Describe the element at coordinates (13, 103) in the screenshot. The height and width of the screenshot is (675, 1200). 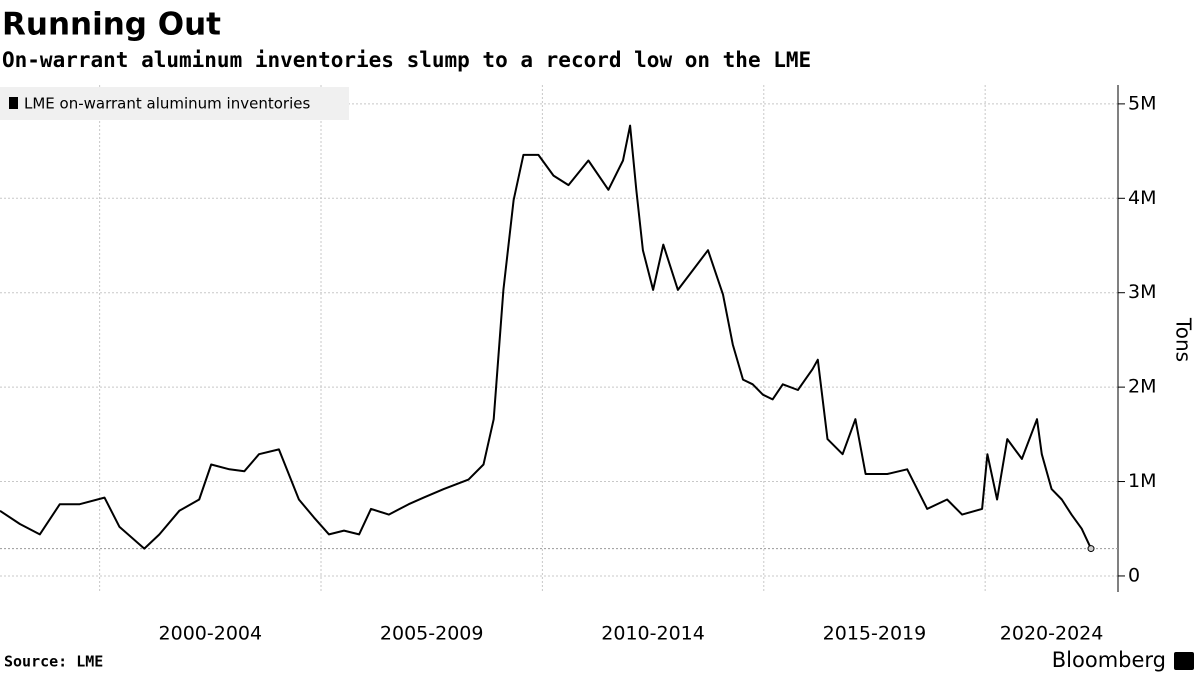
I see `legend-swatch` at that location.